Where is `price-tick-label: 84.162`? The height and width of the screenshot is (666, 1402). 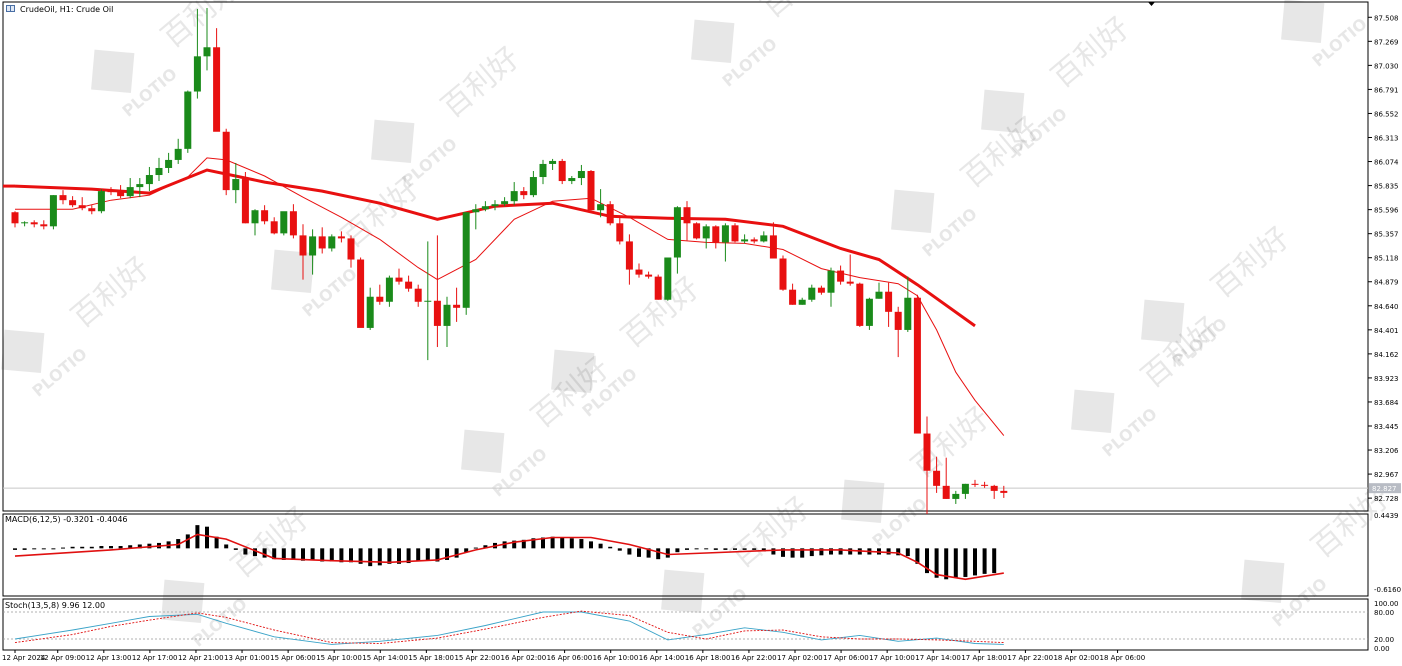
price-tick-label: 84.162 is located at coordinates (1386, 355).